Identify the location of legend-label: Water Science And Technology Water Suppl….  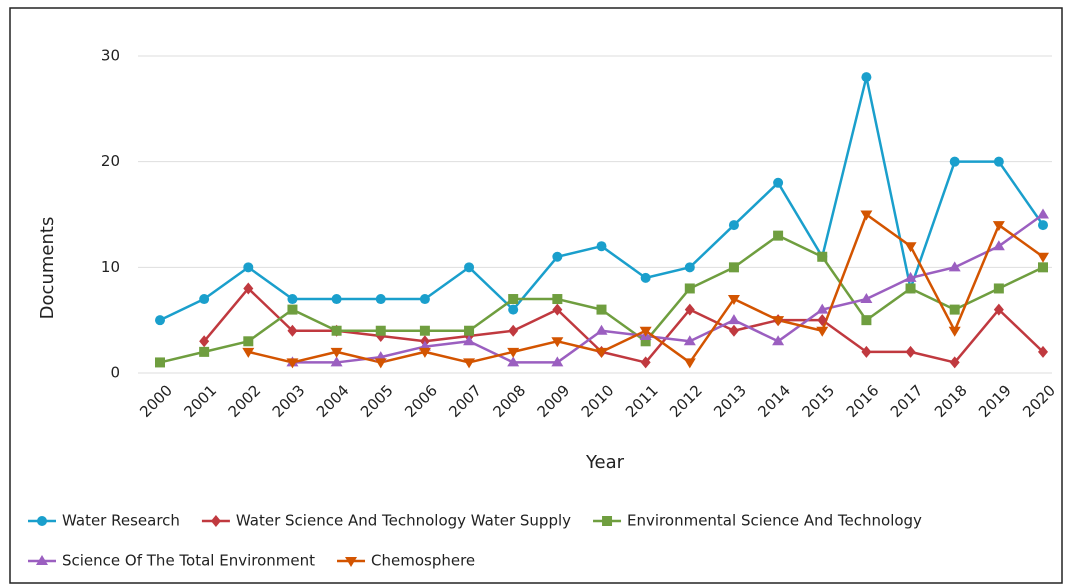
(403, 521).